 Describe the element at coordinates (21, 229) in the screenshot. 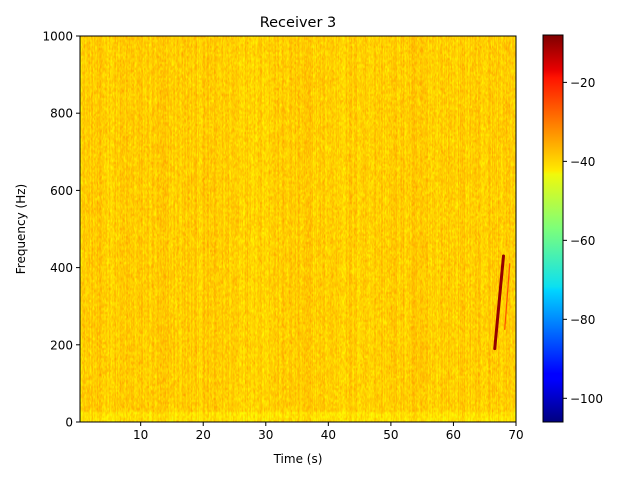

I see `y-axis-label: Frequency (Hz)` at that location.